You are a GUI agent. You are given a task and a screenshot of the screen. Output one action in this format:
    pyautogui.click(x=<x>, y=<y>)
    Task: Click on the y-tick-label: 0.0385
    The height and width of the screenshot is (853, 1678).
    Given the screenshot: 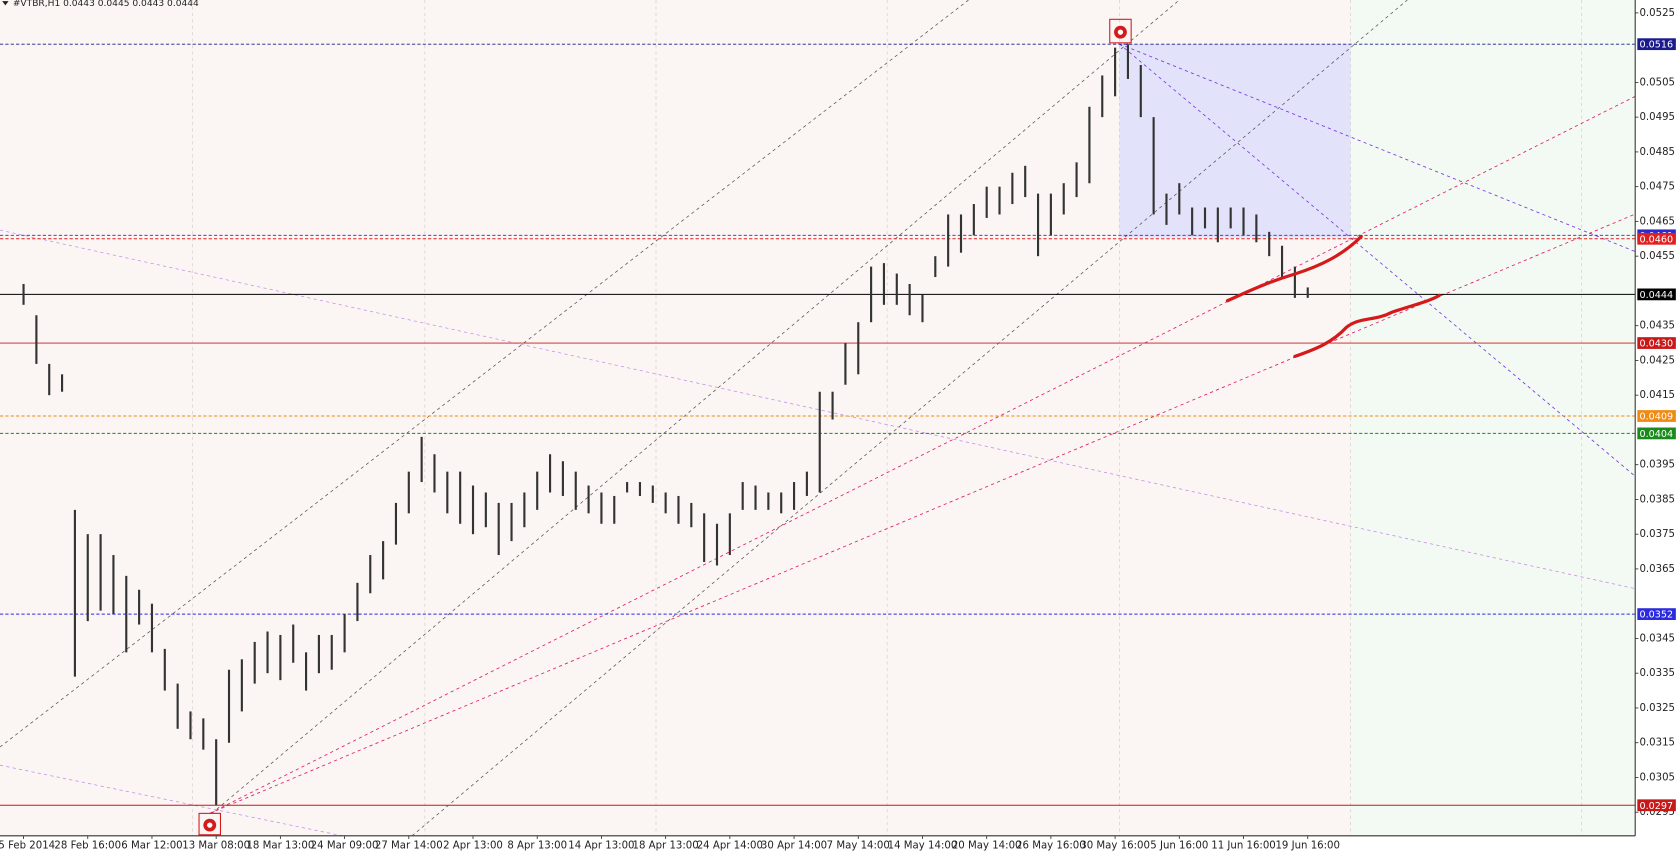 What is the action you would take?
    pyautogui.click(x=1657, y=499)
    